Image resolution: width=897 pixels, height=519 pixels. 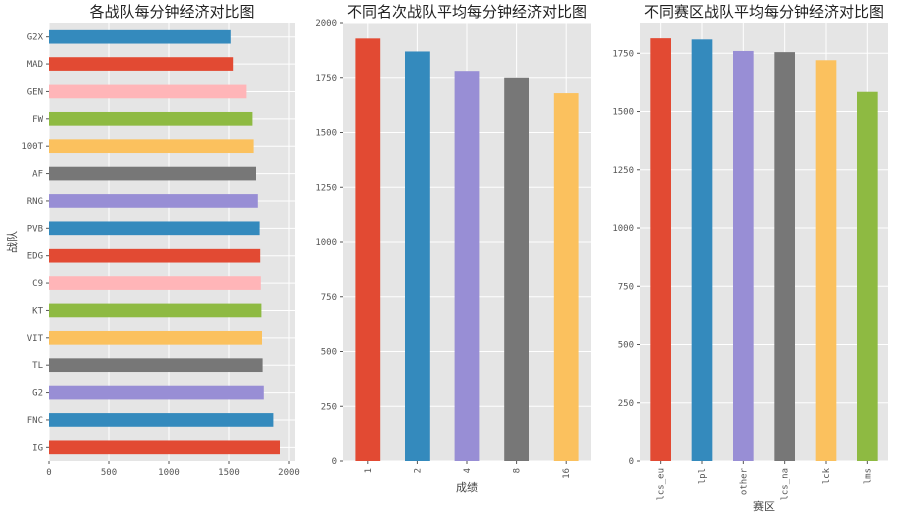 What do you see at coordinates (37, 311) in the screenshot?
I see `y-tick-label: KT` at bounding box center [37, 311].